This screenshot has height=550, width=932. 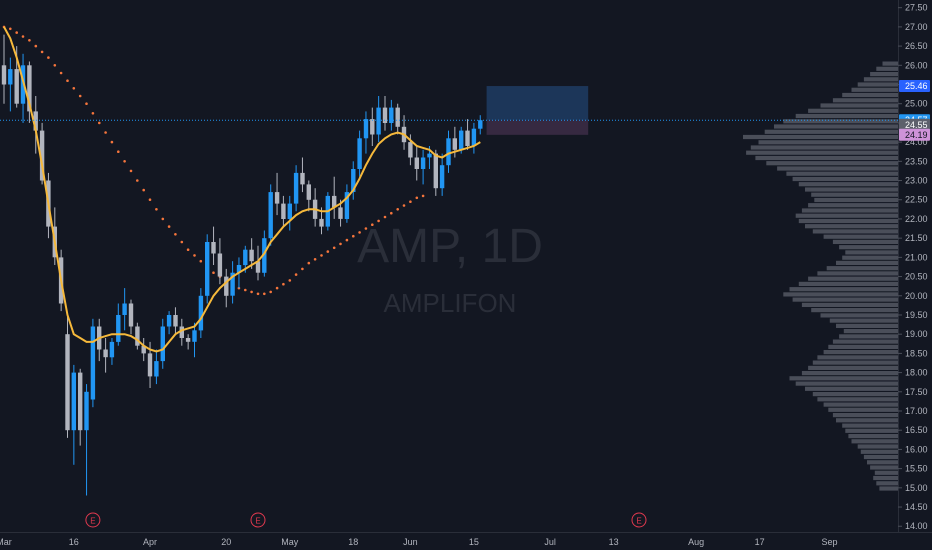 I want to click on watermark-symbol: AMP, 1D, so click(x=450, y=246).